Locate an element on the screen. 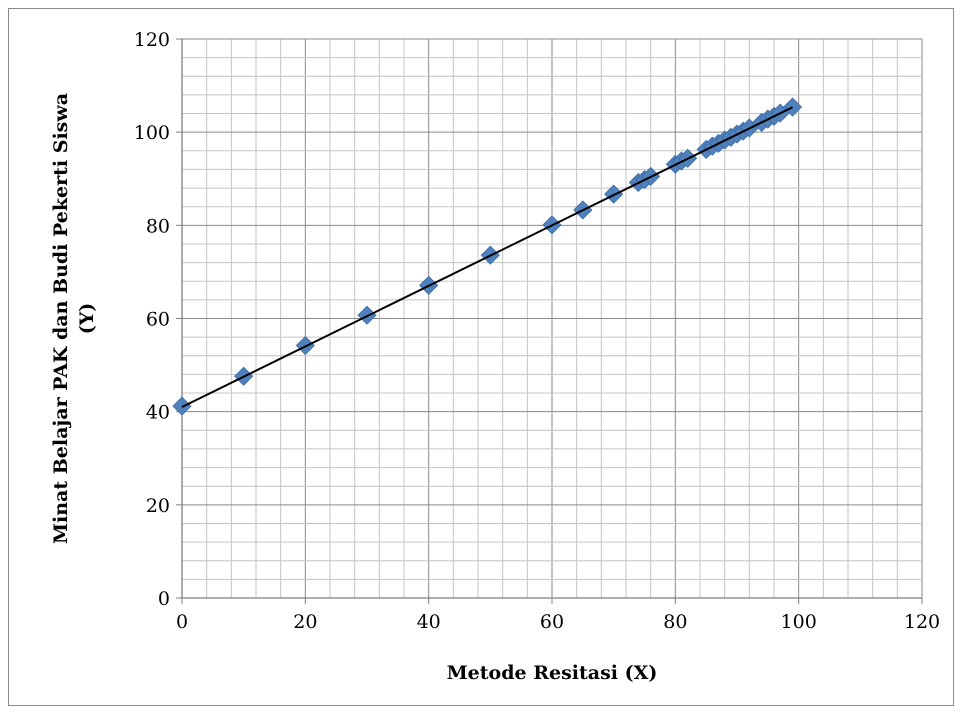 The width and height of the screenshot is (962, 713). y-tick-label: 100 is located at coordinates (152, 133).